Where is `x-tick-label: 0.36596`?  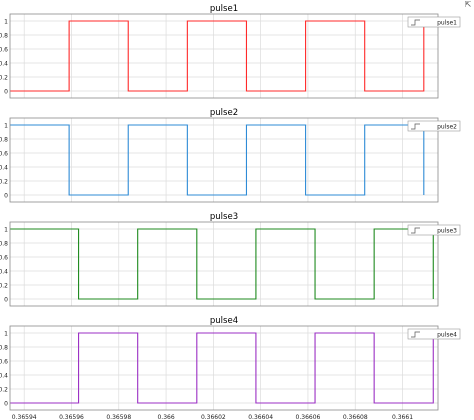
x-tick-label: 0.36596 is located at coordinates (71, 417).